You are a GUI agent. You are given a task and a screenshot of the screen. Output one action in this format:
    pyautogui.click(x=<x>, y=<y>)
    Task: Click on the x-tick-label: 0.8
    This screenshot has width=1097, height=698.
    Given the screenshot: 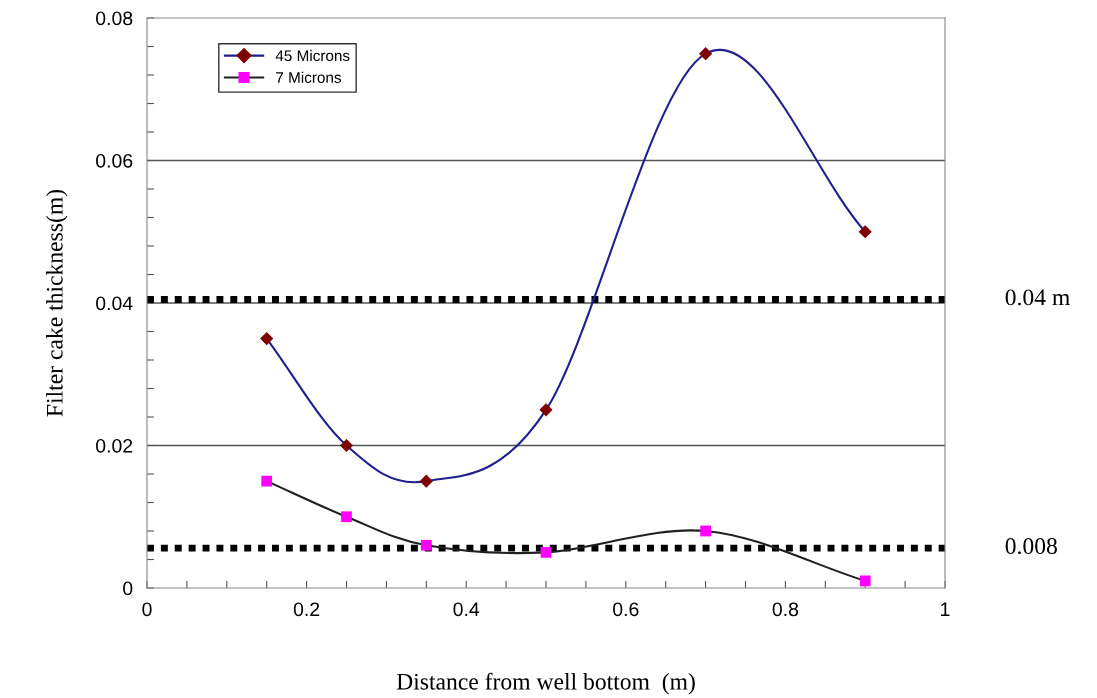 What is the action you would take?
    pyautogui.click(x=785, y=609)
    